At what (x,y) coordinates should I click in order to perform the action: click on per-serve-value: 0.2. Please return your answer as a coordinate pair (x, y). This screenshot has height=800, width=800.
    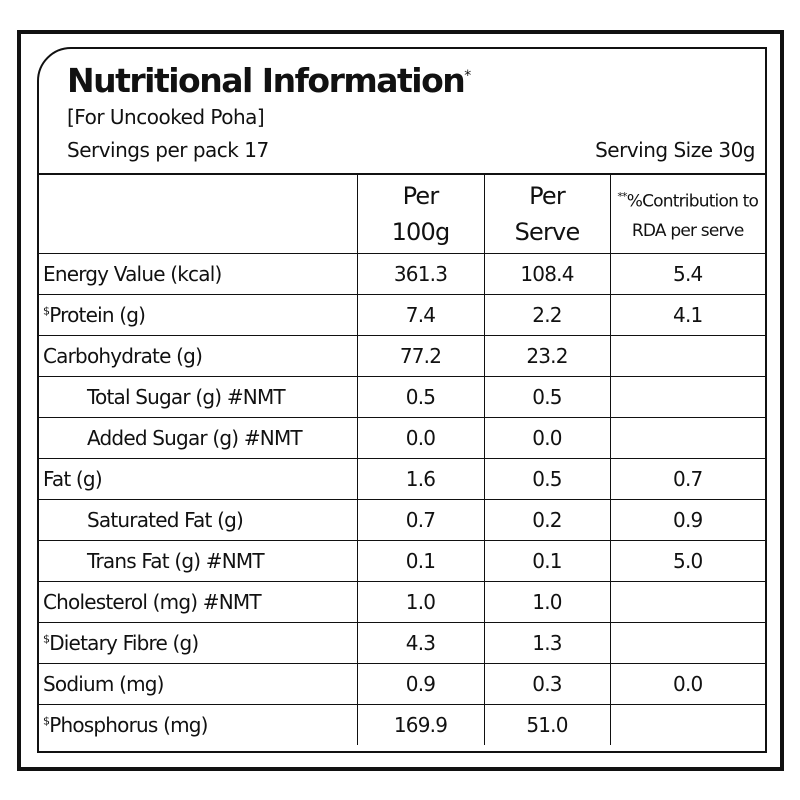
    Looking at the image, I should click on (547, 520).